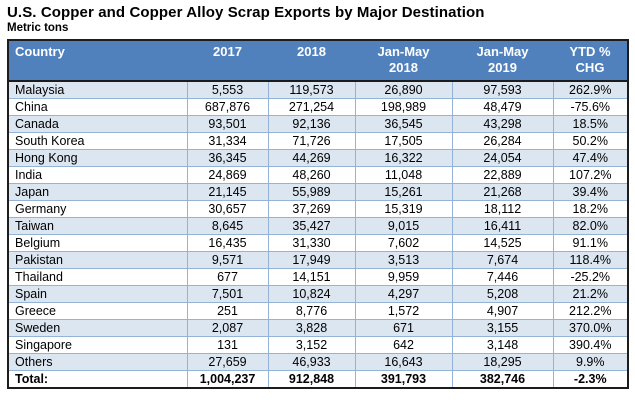  I want to click on cell-value: 21.2%, so click(590, 294).